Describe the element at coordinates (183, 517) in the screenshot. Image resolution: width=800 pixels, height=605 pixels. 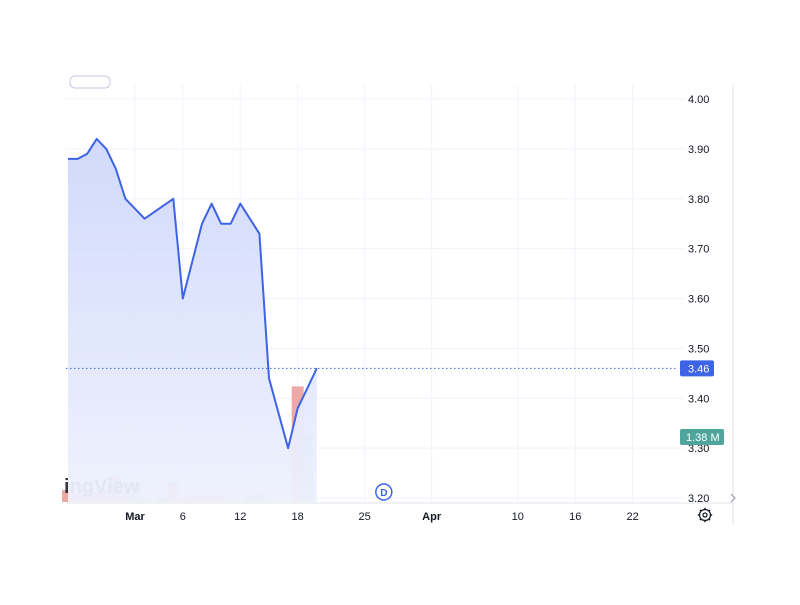
I see `x-tick-label: 6` at that location.